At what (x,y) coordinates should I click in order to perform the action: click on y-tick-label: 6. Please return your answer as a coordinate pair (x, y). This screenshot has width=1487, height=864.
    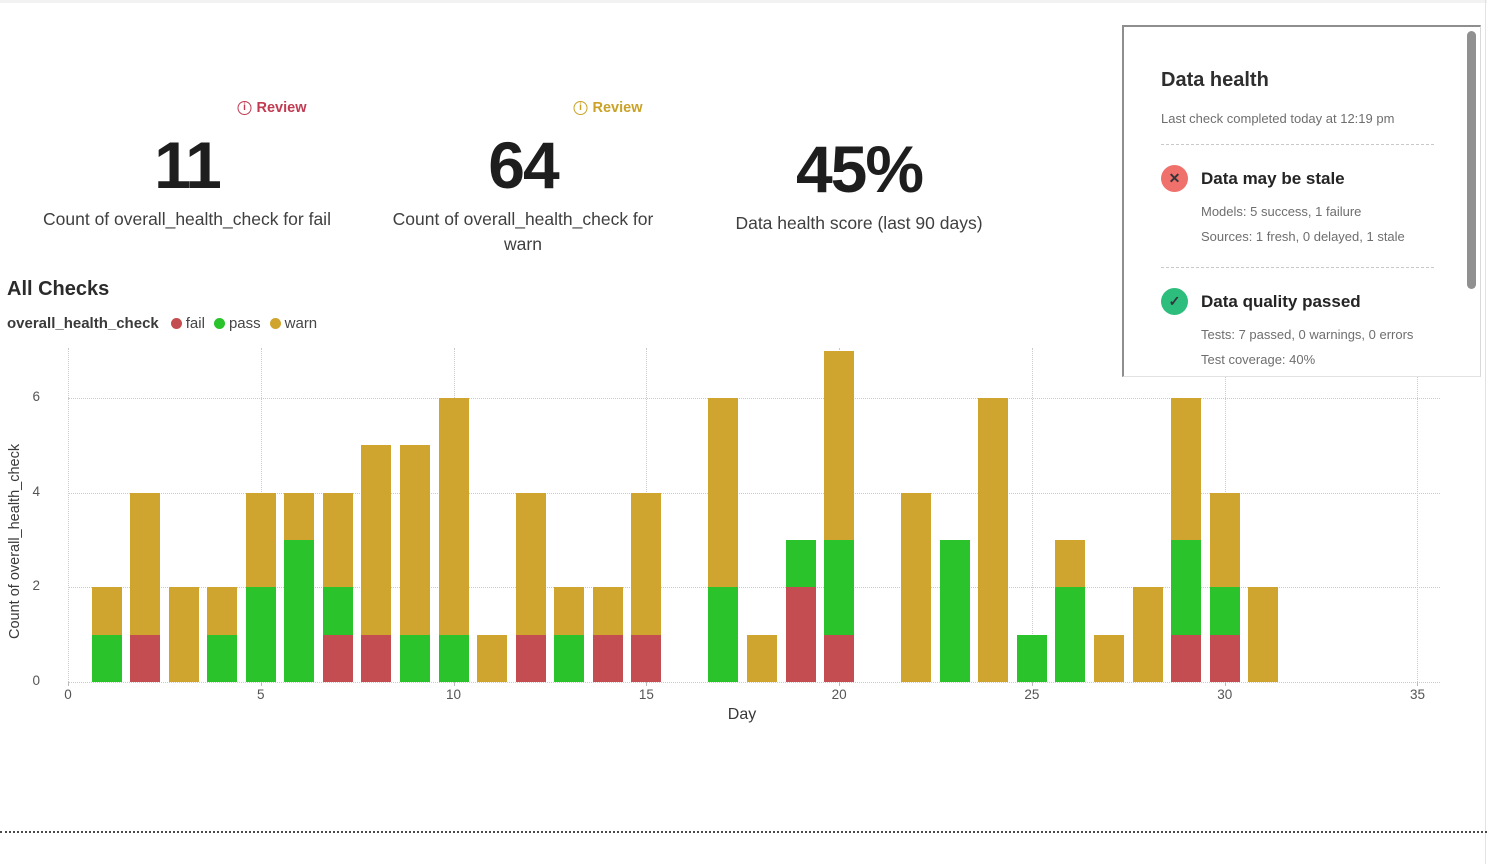
    Looking at the image, I should click on (36, 397).